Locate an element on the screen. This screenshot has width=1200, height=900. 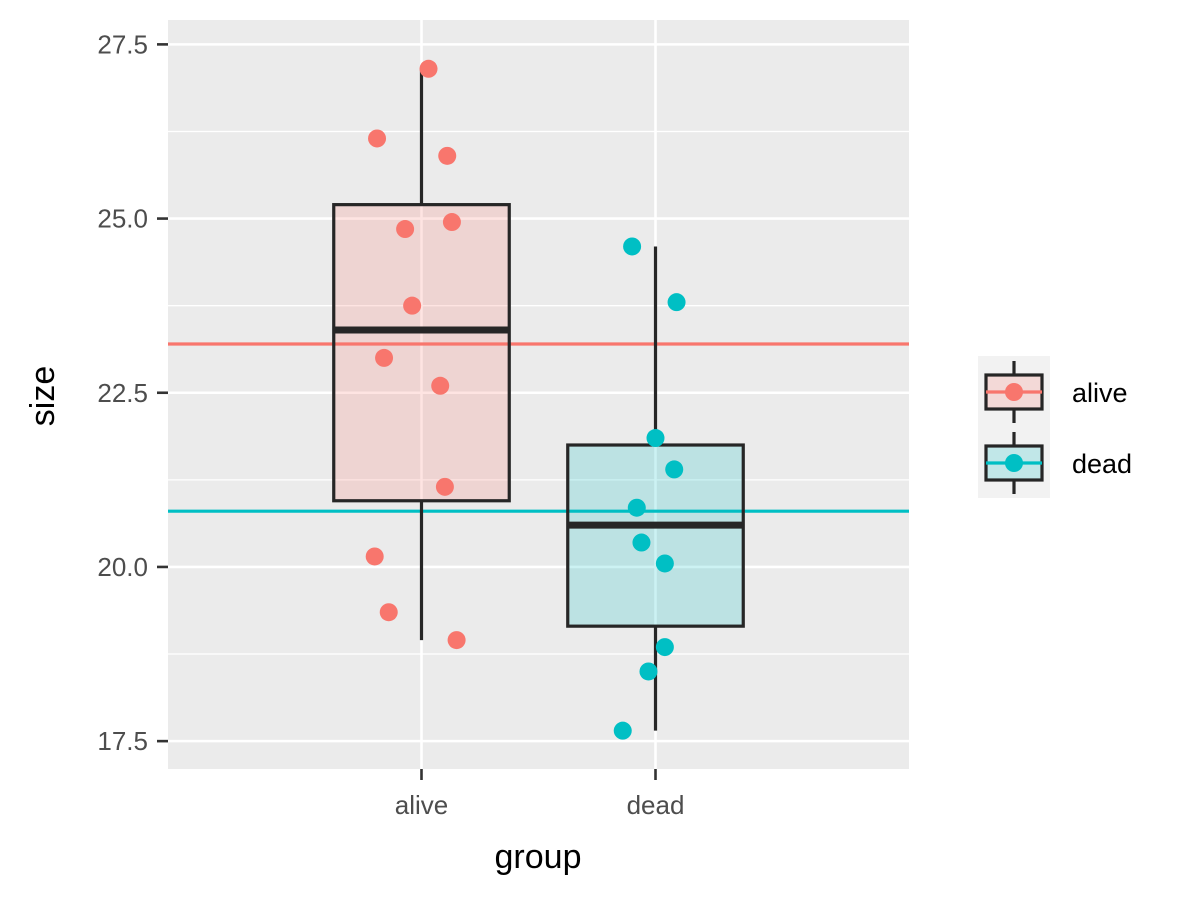
legend-key-dead is located at coordinates (1014, 463).